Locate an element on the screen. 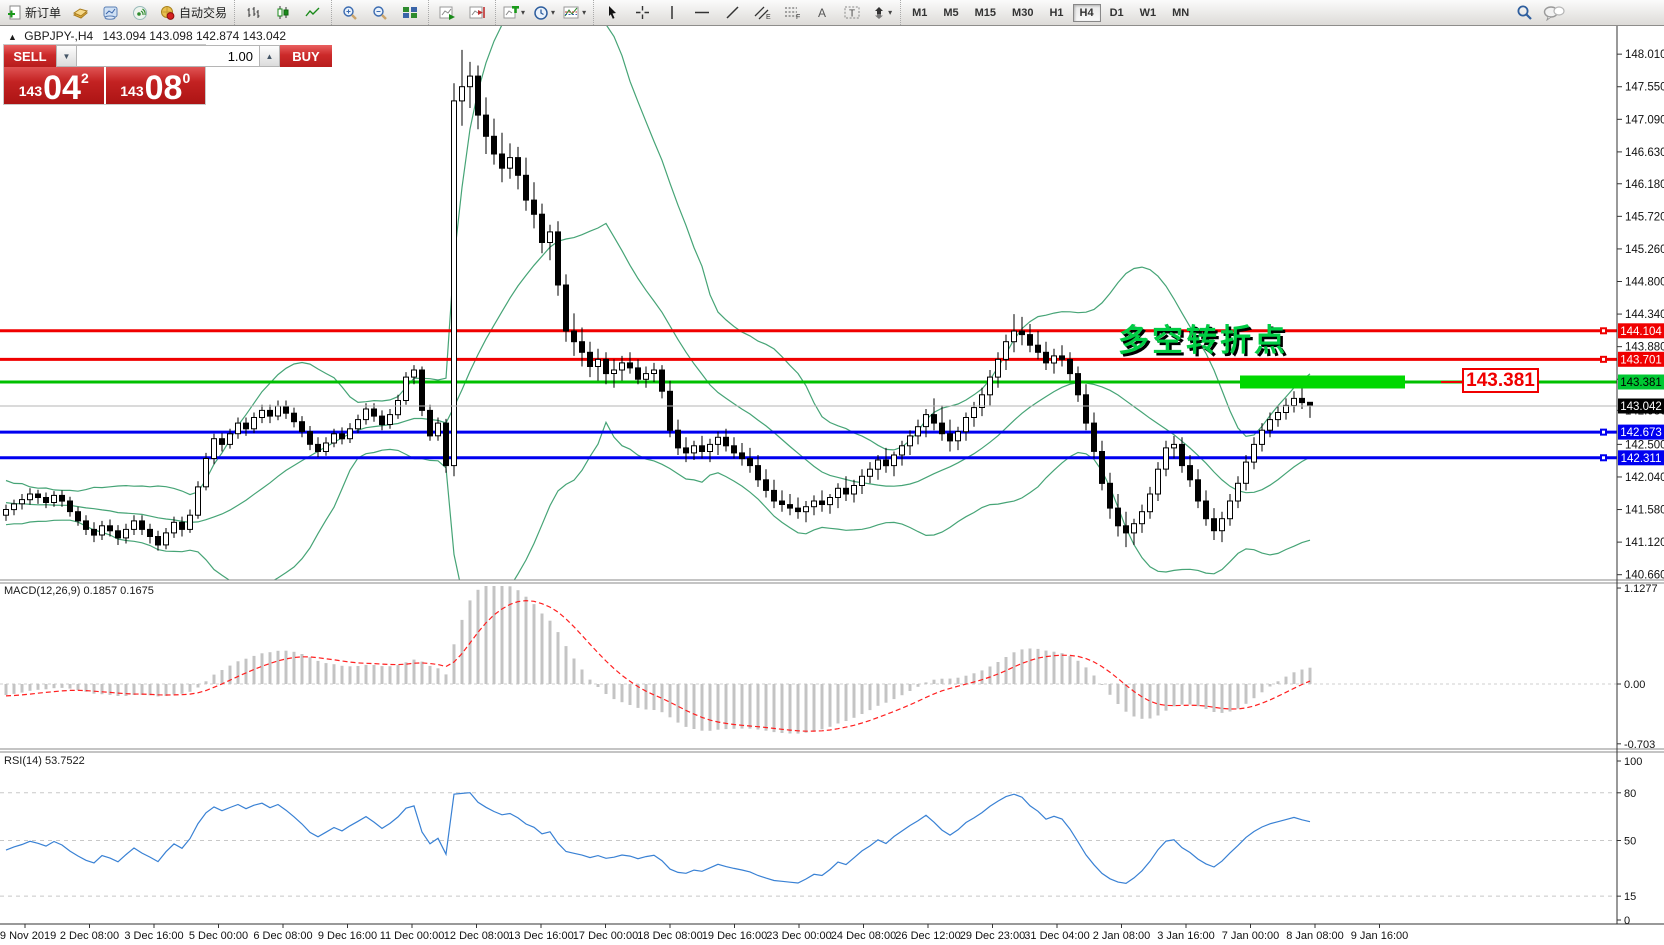 This screenshot has width=1664, height=945. svg-text: 18 Dec 08:00 is located at coordinates (669, 936).